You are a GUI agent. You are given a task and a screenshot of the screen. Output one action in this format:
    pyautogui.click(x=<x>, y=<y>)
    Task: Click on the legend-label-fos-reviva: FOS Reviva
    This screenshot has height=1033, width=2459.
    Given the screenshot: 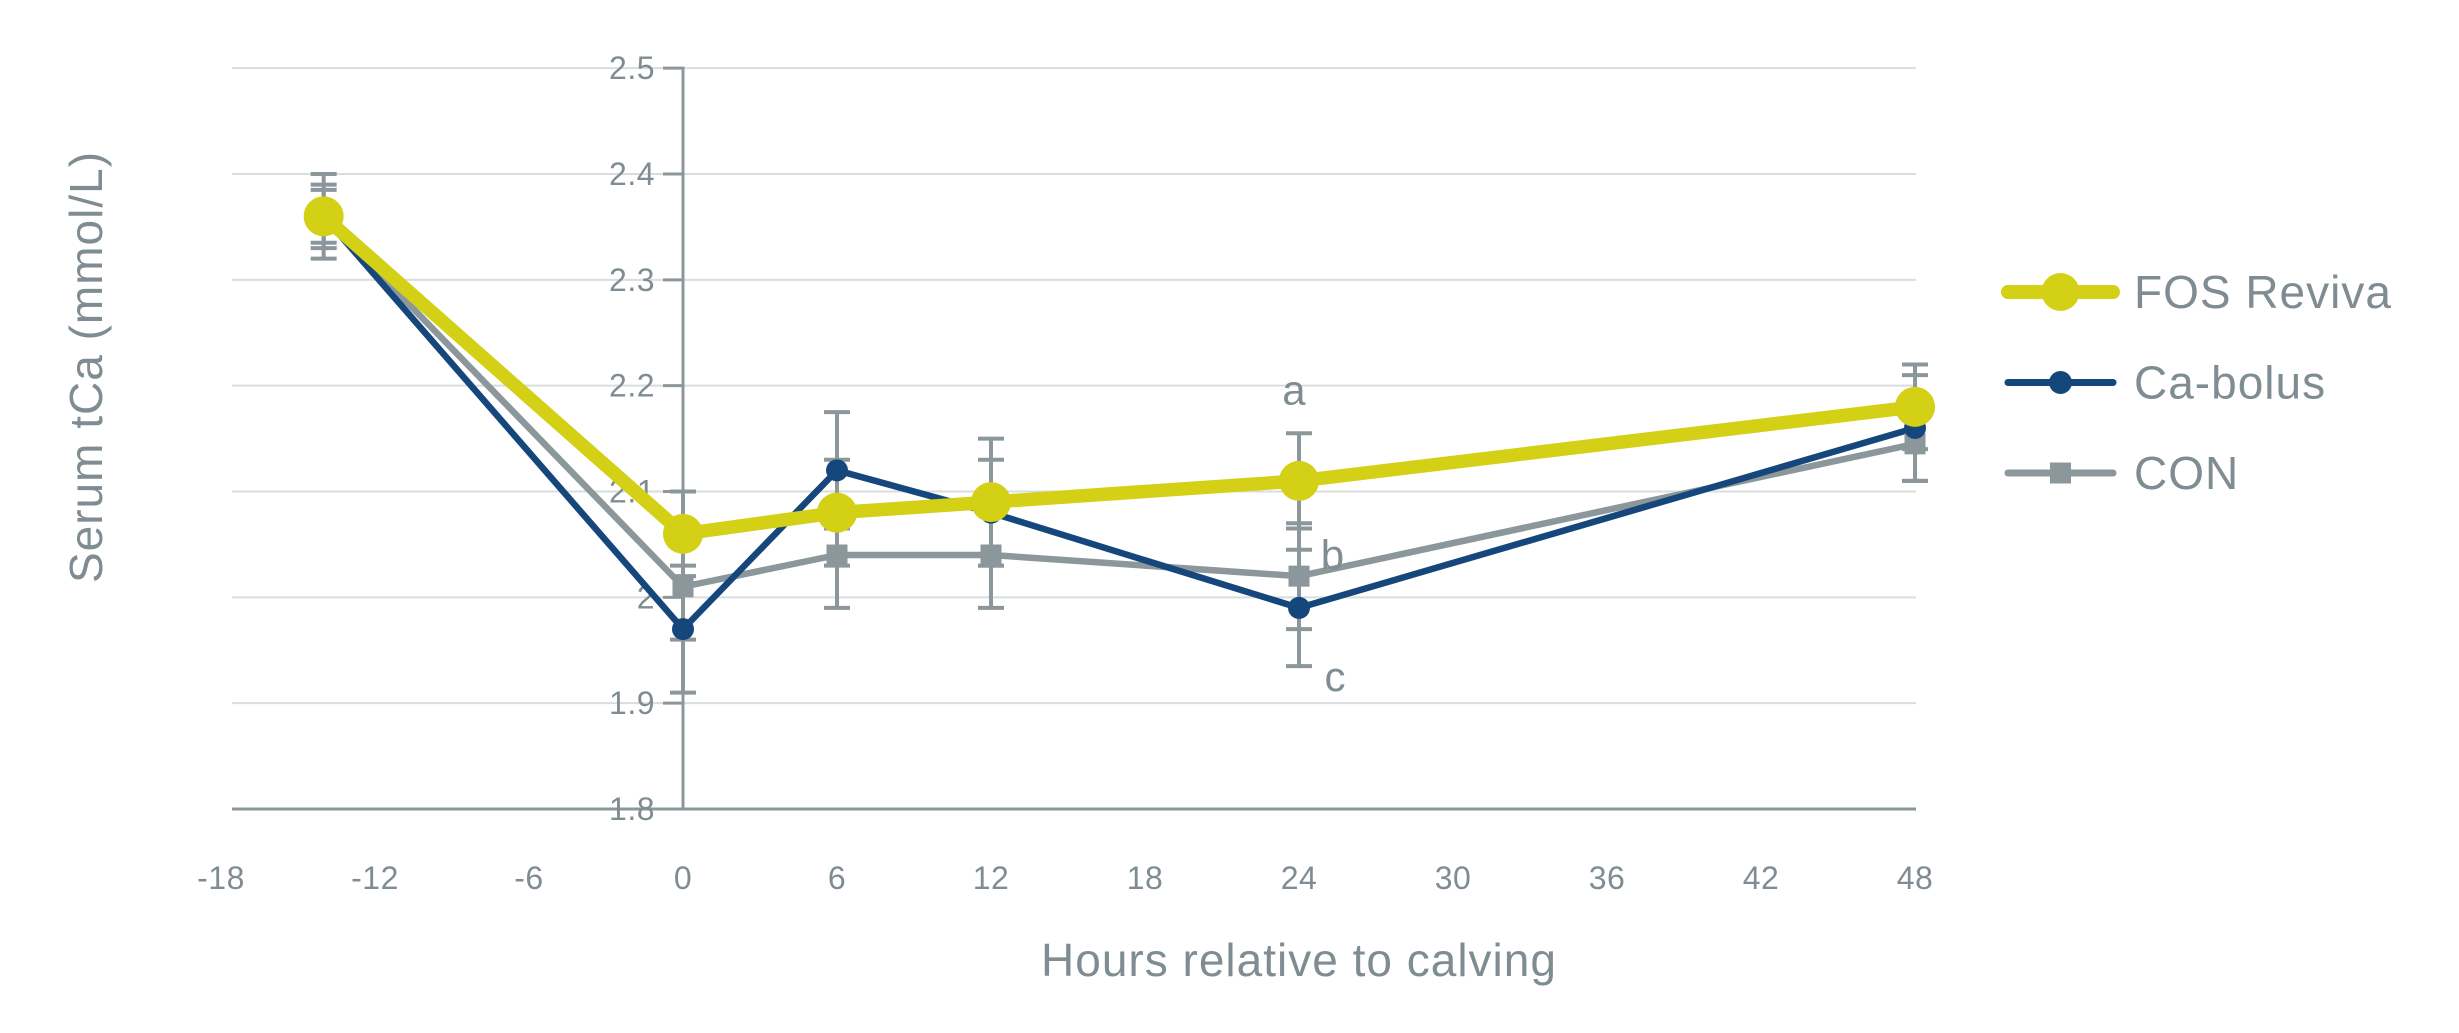 What is the action you would take?
    pyautogui.click(x=2263, y=292)
    